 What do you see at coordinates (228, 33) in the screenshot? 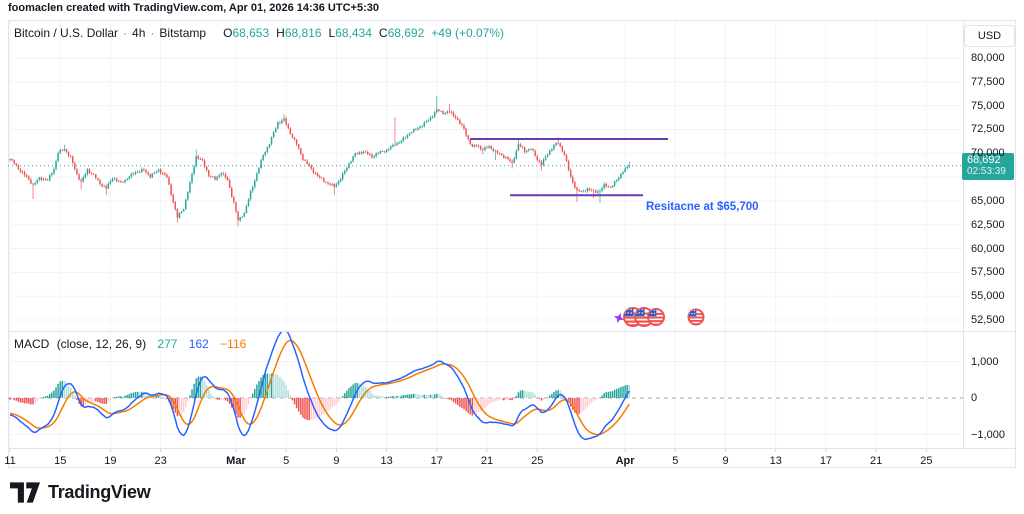
I see `open-label: O` at bounding box center [228, 33].